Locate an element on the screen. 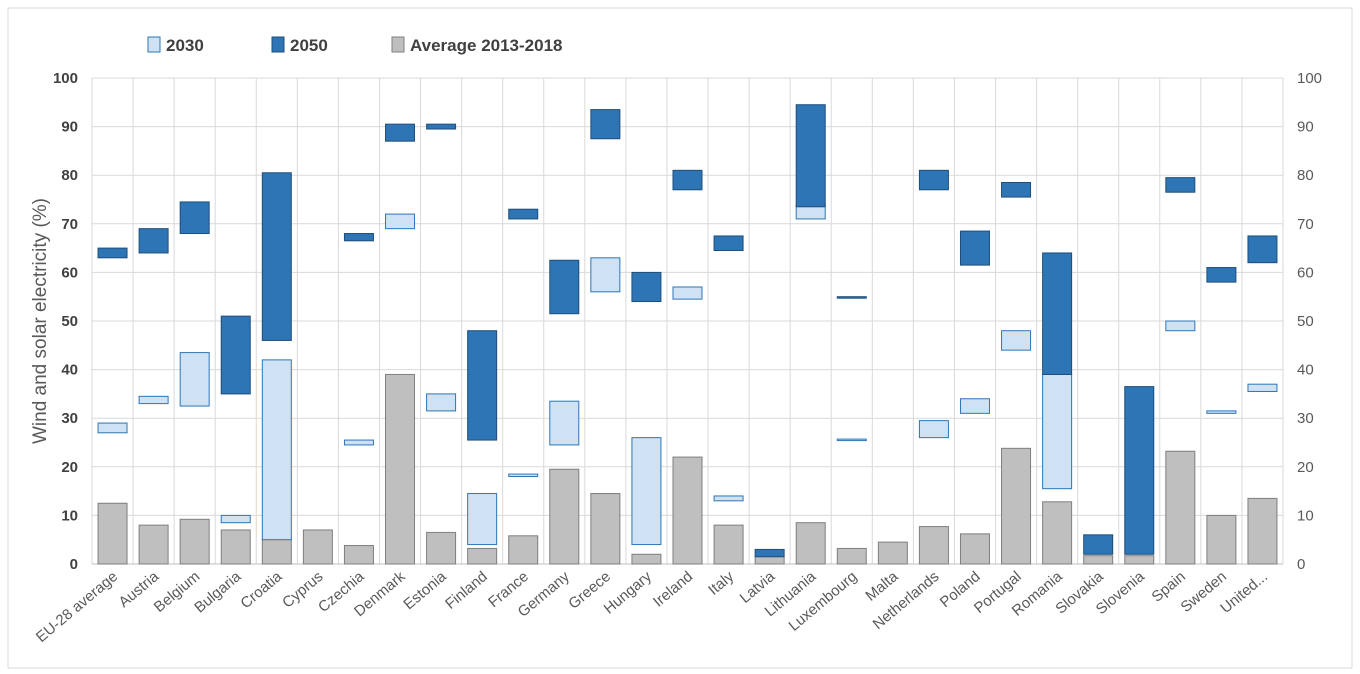 The width and height of the screenshot is (1360, 674). y-tick-label-right: 80 is located at coordinates (1305, 175).